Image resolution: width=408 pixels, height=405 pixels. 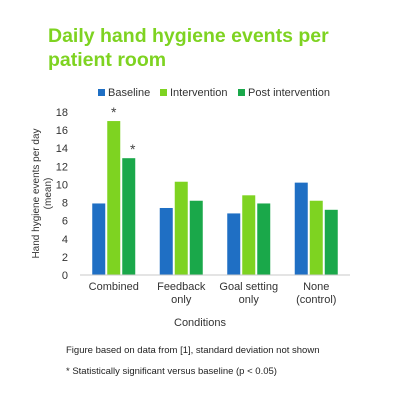 I want to click on chart-title-line2: patient room, so click(x=107, y=60).